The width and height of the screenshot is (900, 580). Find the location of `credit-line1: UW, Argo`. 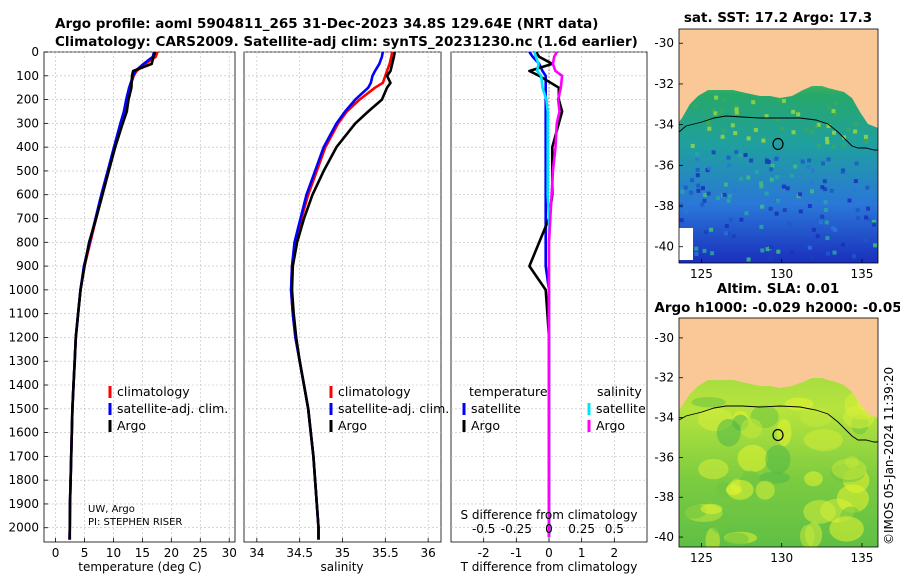

credit-line1: UW, Argo is located at coordinates (111, 509).